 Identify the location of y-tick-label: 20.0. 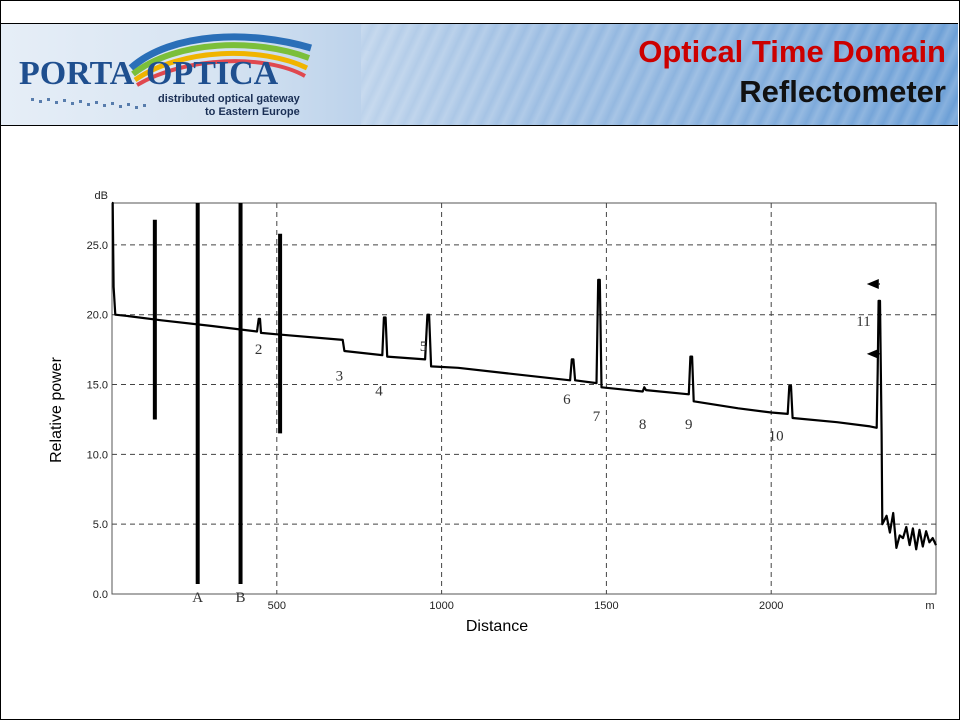
(97, 316).